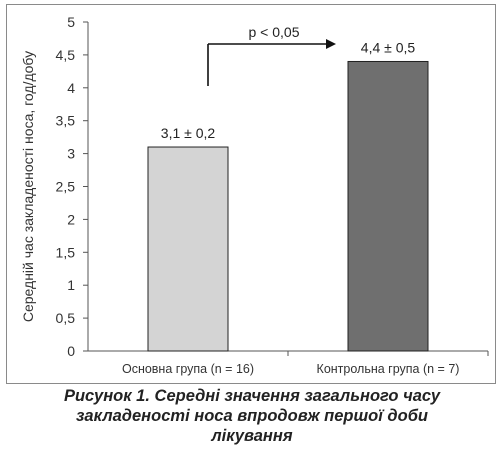  Describe the element at coordinates (71, 154) in the screenshot. I see `y-tick-label: 3` at that location.